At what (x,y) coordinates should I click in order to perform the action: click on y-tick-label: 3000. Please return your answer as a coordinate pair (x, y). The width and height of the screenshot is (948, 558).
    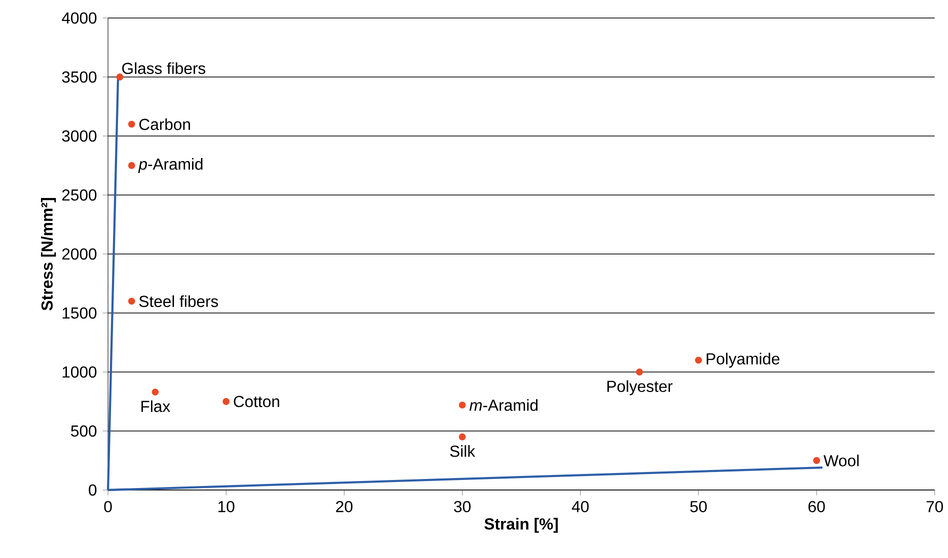
    Looking at the image, I should click on (79, 136).